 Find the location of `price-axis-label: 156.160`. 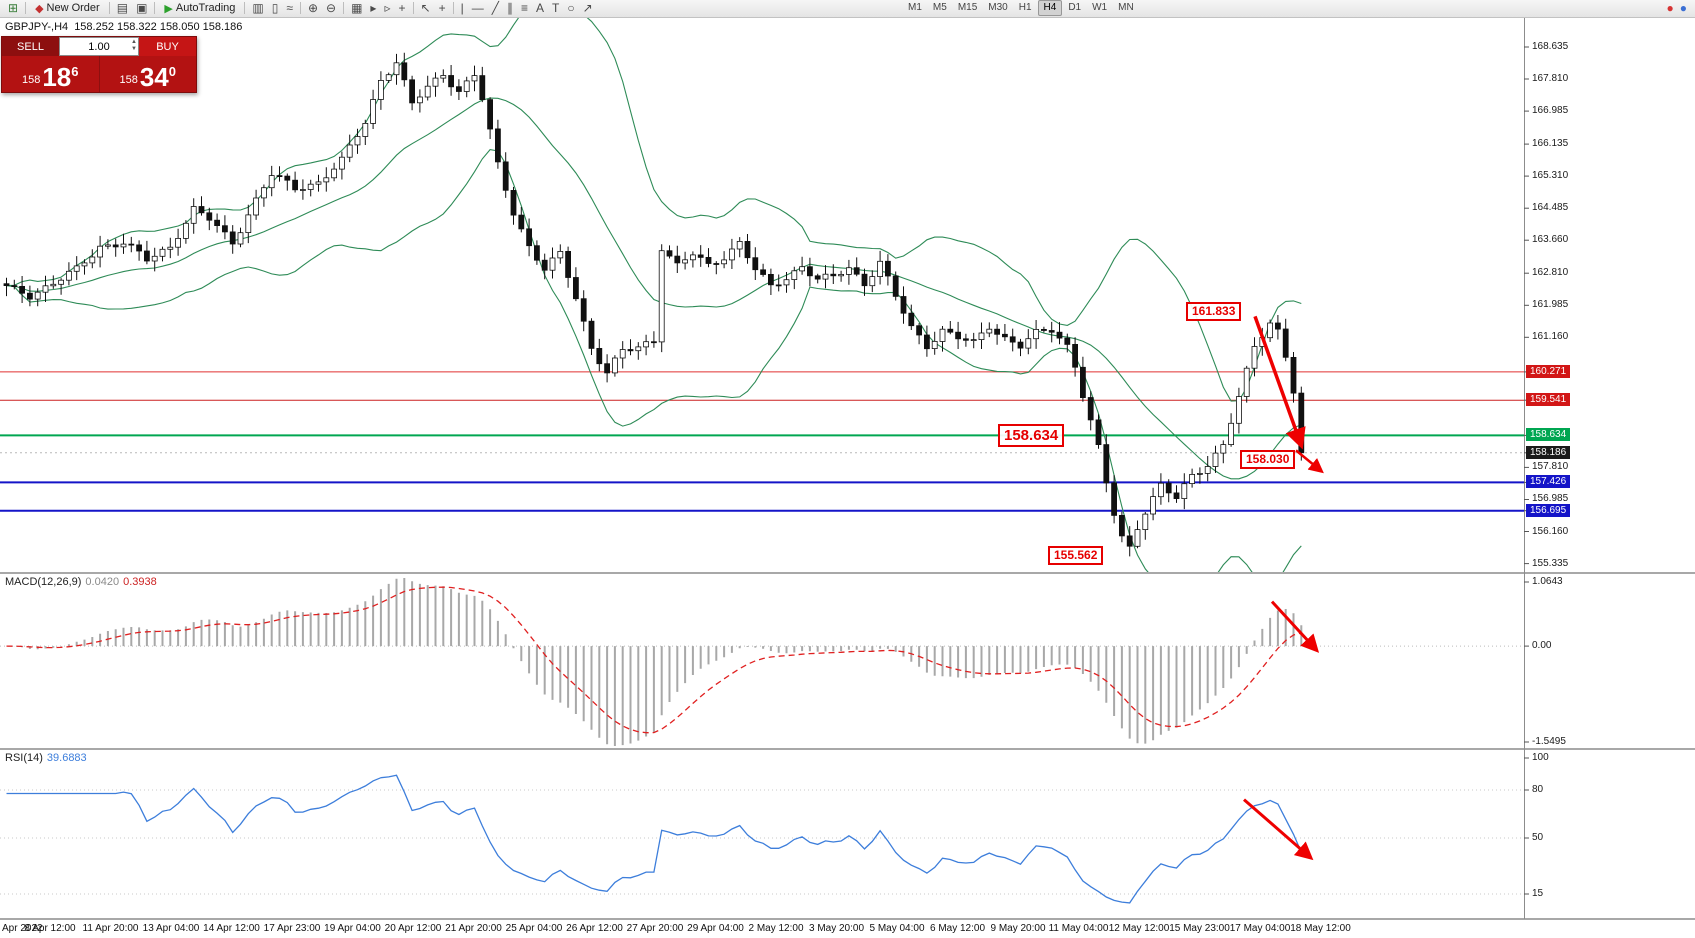

price-axis-label: 156.160 is located at coordinates (1550, 531).